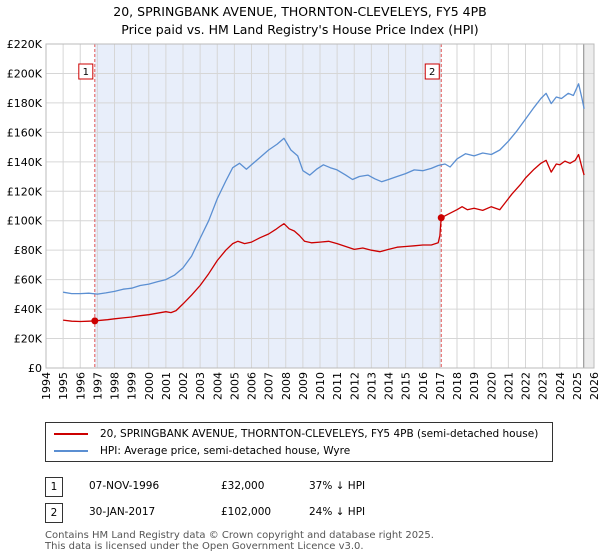  I want to click on x-tick-label: 2019, so click(474, 386).